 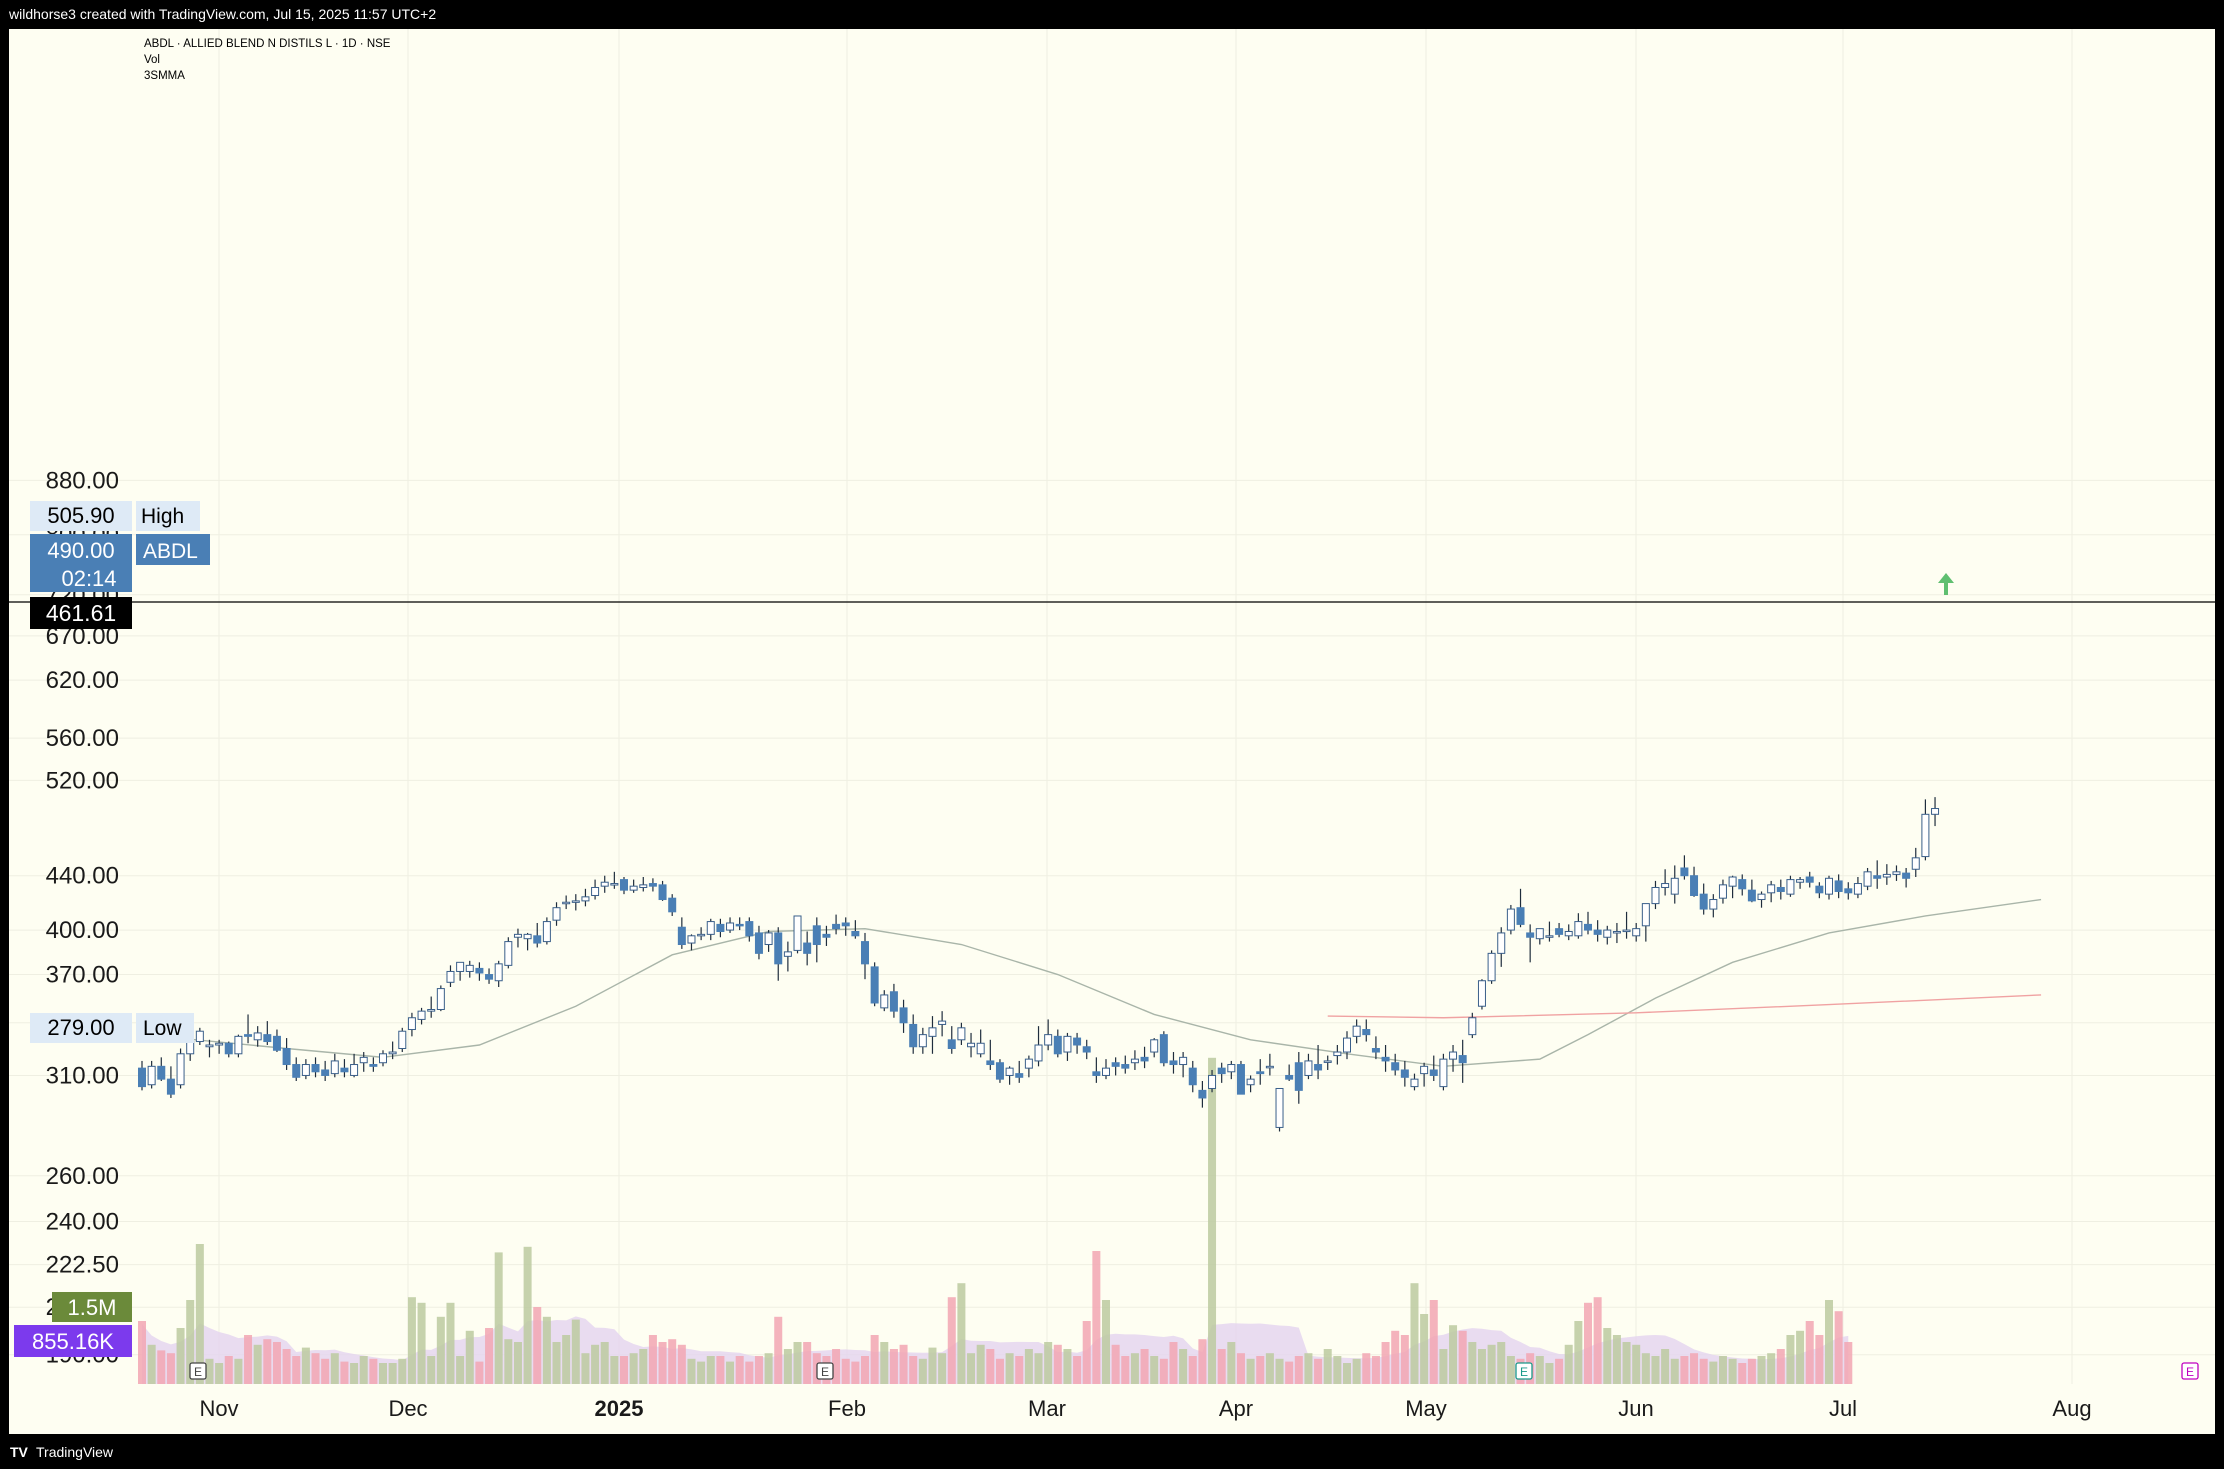 What do you see at coordinates (162, 1028) in the screenshot?
I see `low-label: Low` at bounding box center [162, 1028].